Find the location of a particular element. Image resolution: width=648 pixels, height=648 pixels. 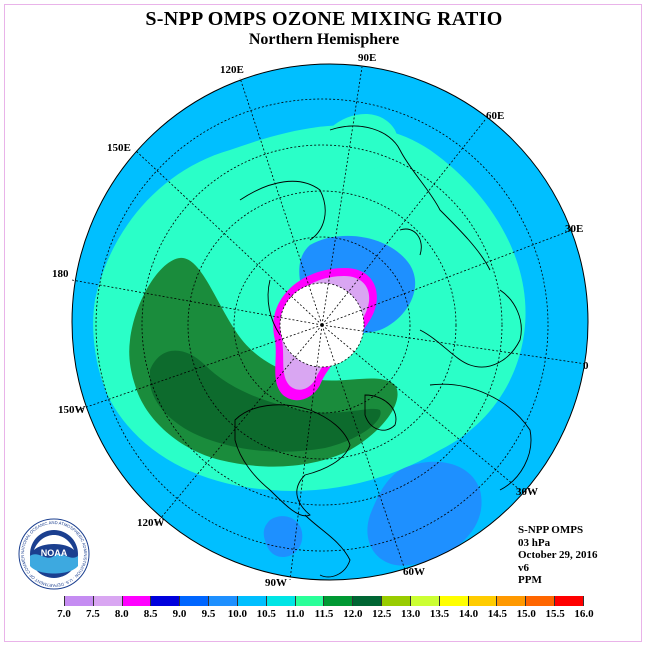

map-title: S-NPP OMPS OZONE MIXING RATIO is located at coordinates (324, 19).